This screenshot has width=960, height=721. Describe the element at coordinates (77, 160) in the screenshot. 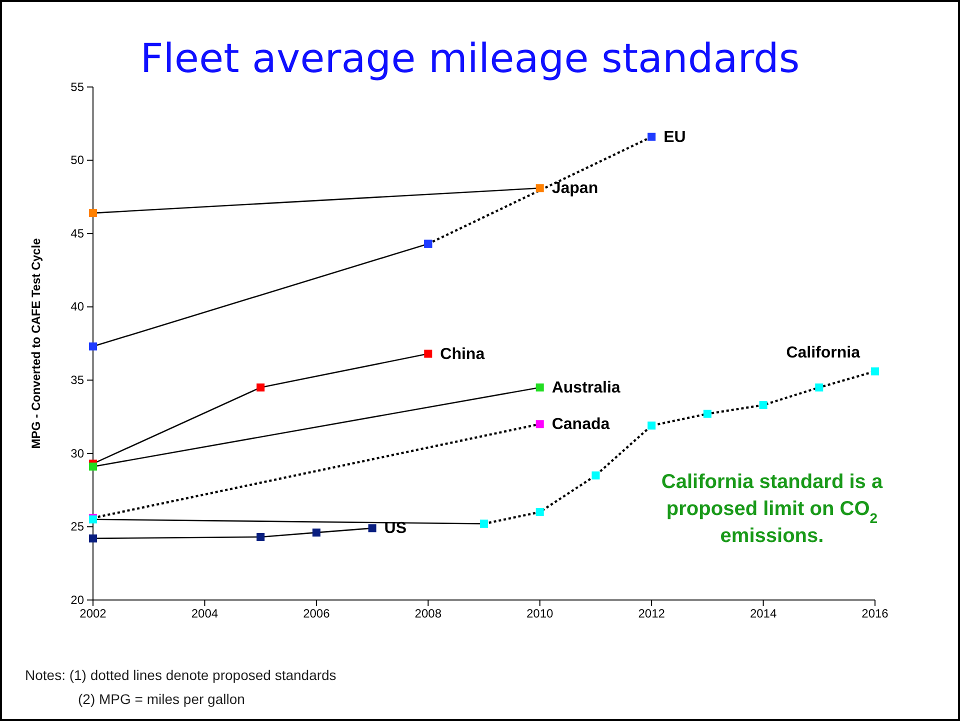

I see `y-tick-label: 50` at that location.